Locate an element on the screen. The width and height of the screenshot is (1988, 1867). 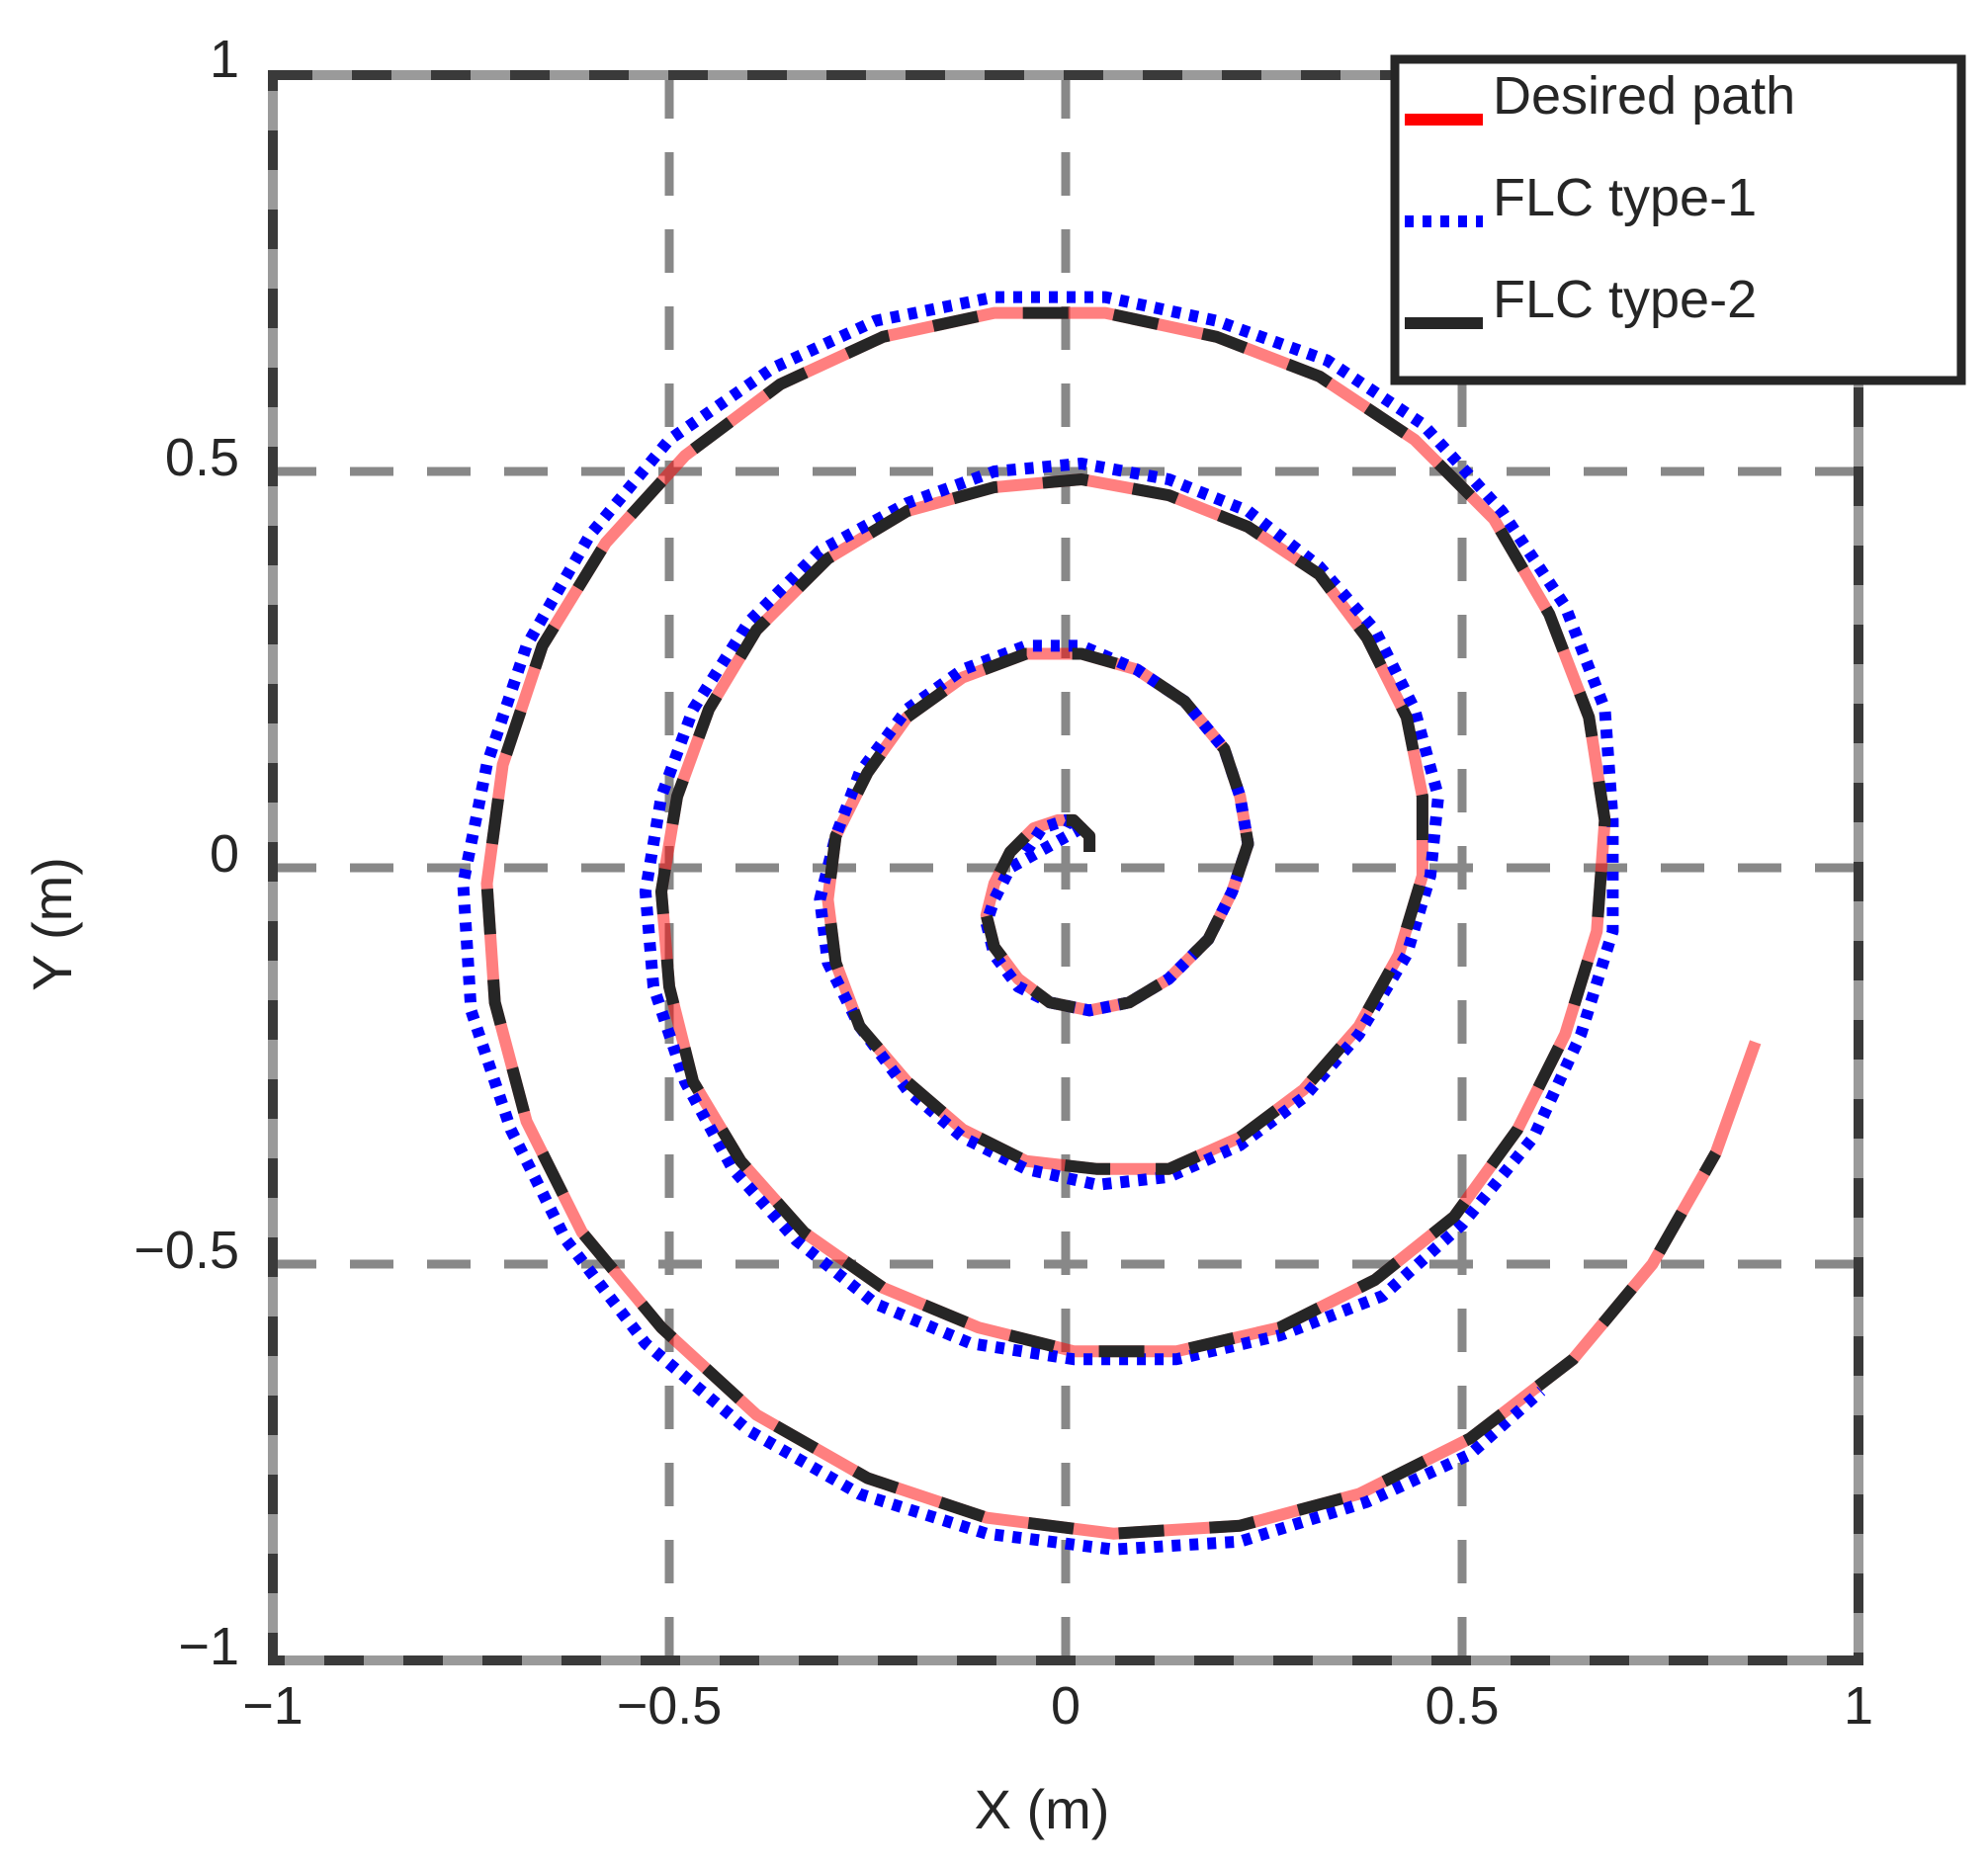
legend-box is located at coordinates (1678, 219).